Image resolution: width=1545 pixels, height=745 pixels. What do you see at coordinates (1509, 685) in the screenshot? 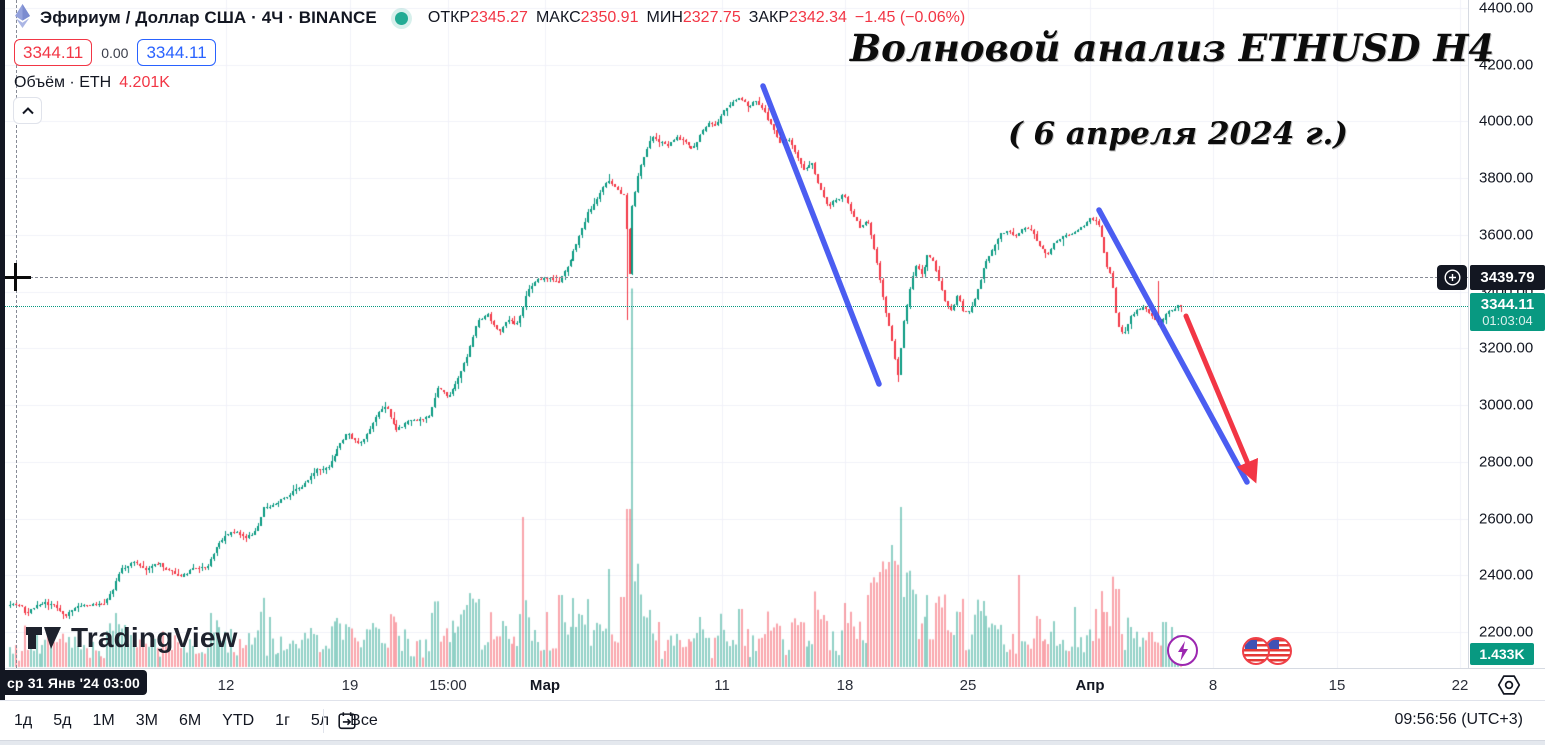
I see `axis-settings-gear-icon` at bounding box center [1509, 685].